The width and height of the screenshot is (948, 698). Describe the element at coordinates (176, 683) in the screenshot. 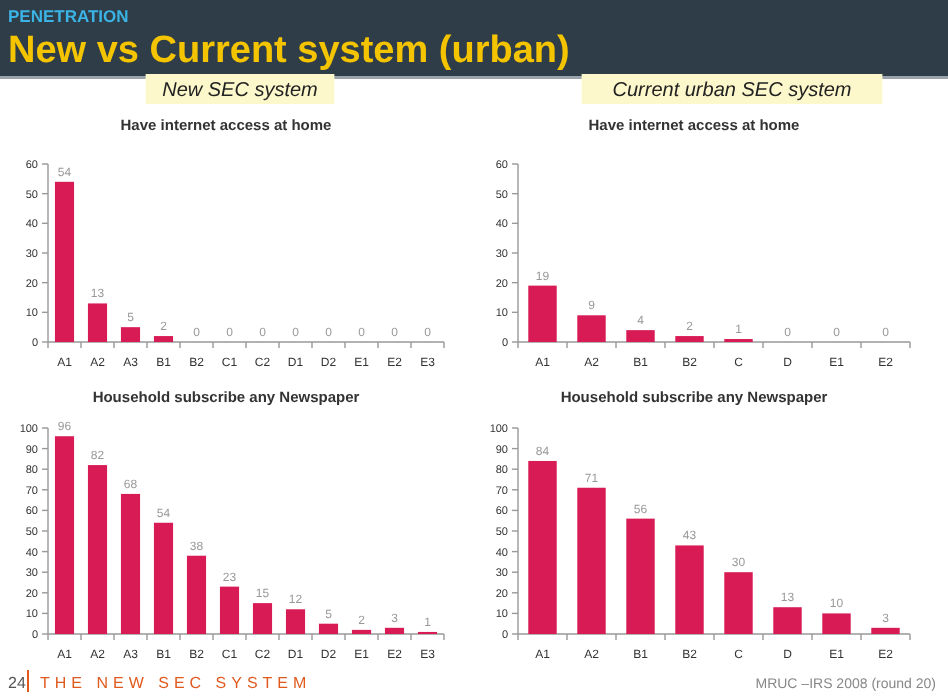

I see `text: THE NEW SEC SYSTEM` at that location.